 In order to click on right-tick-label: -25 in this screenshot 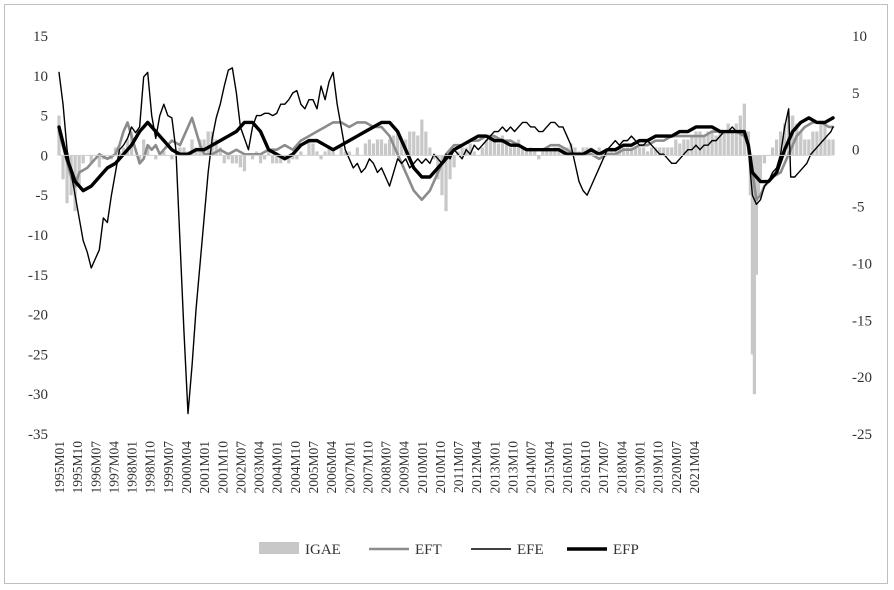, I will do `click(862, 435)`.